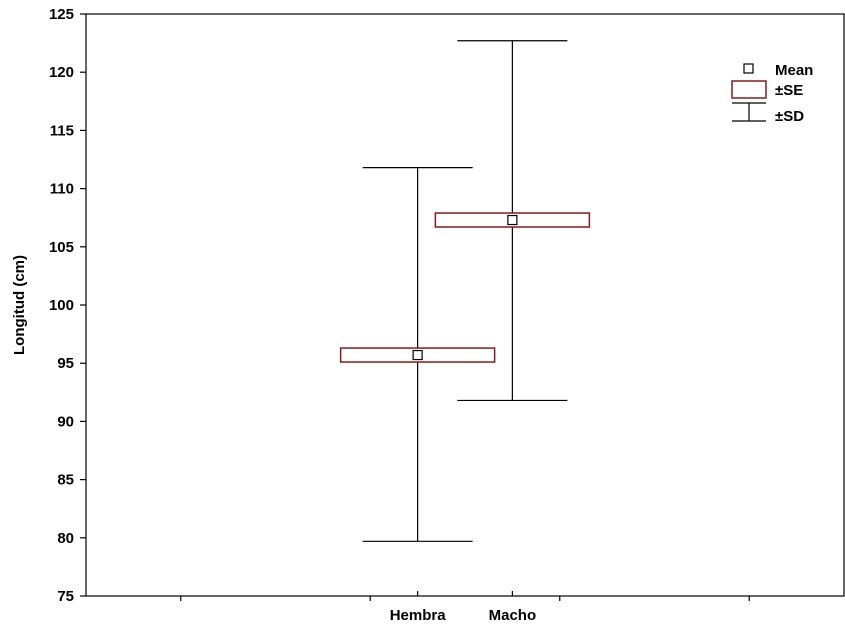 Image resolution: width=845 pixels, height=628 pixels. I want to click on box-group-macho, so click(512, 221).